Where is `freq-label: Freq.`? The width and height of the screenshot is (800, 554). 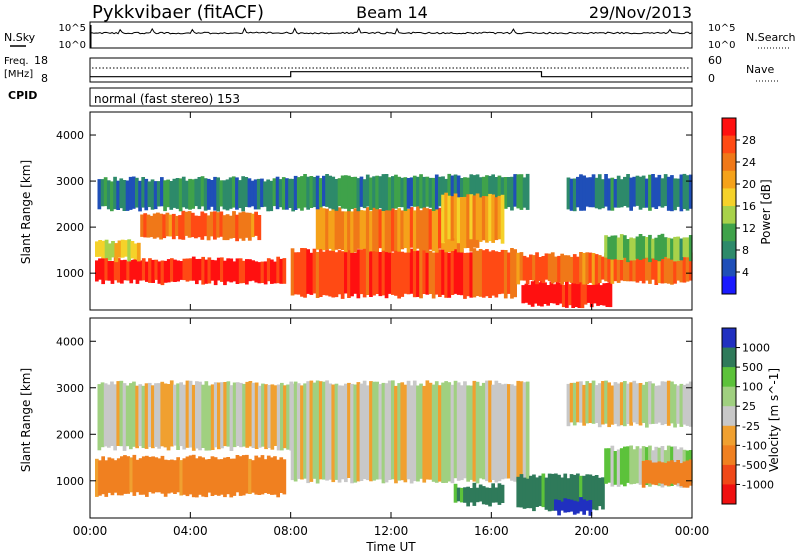 freq-label: Freq. is located at coordinates (16, 61).